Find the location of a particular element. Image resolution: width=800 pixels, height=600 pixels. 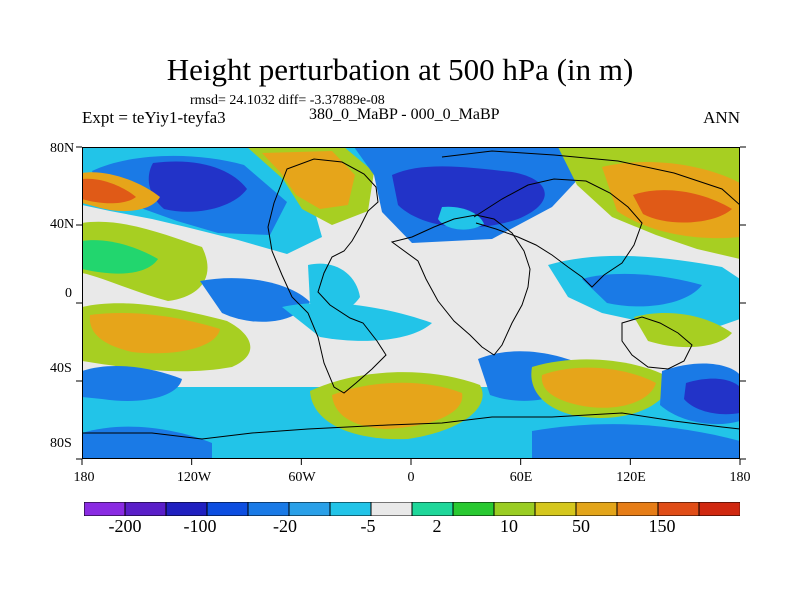

australia-coastline is located at coordinates (657, 343).